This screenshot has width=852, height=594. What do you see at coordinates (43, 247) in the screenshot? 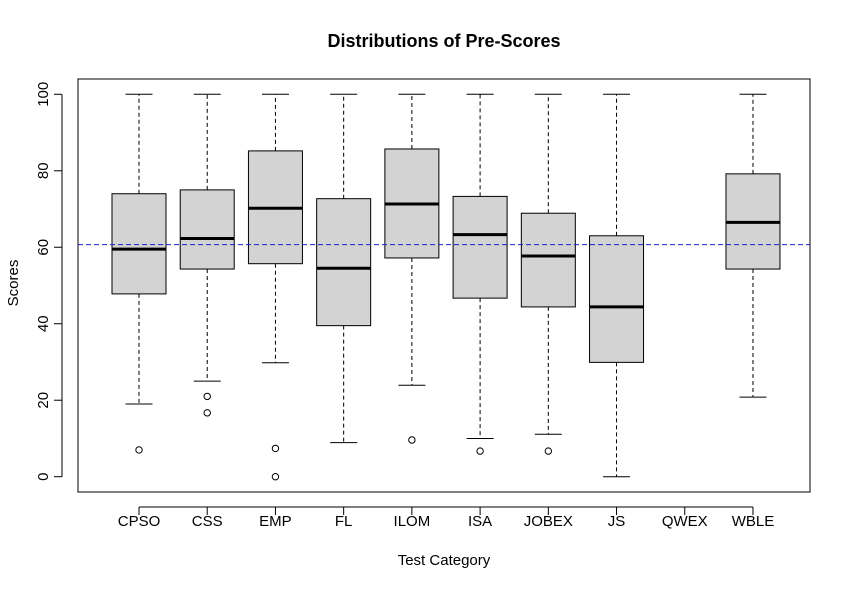
I see `y-tick-label: 60` at bounding box center [43, 247].